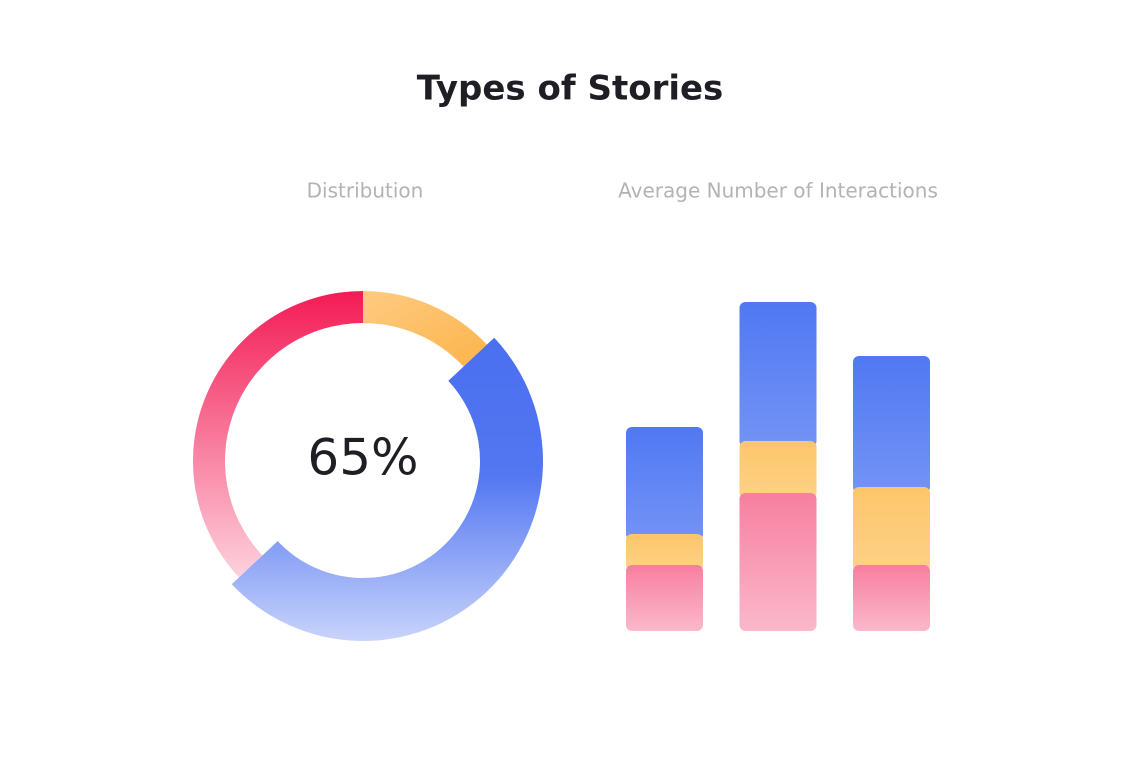 This screenshot has height=760, width=1140. What do you see at coordinates (570, 89) in the screenshot?
I see `page-title: Types of Stories` at bounding box center [570, 89].